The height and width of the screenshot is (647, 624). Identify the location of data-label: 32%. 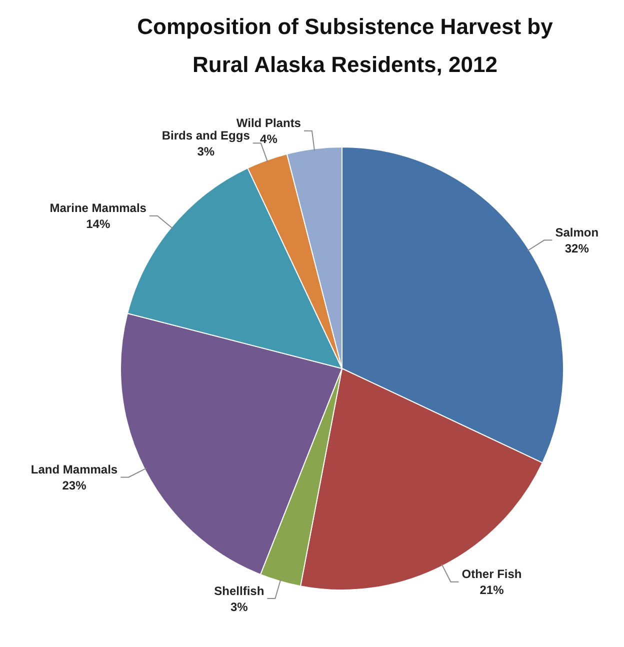
(577, 248).